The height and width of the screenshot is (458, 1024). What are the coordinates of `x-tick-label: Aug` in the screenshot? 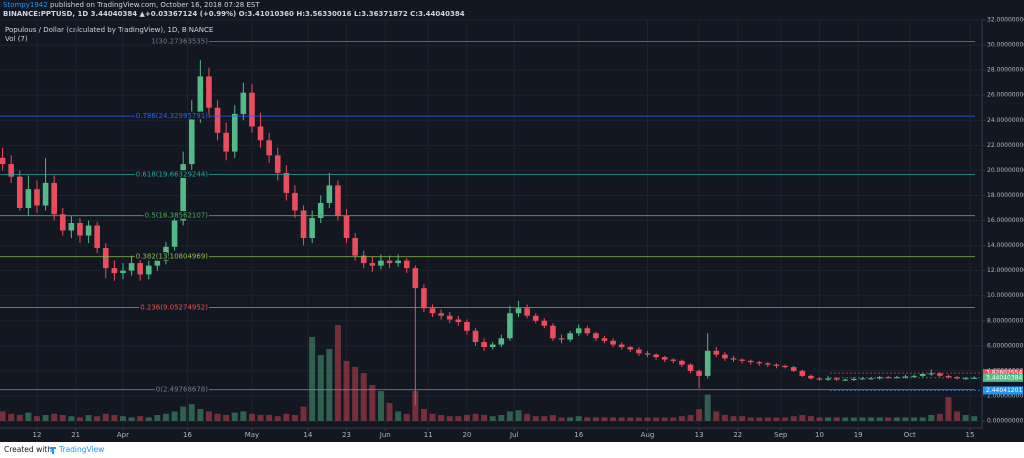 It's located at (648, 435).